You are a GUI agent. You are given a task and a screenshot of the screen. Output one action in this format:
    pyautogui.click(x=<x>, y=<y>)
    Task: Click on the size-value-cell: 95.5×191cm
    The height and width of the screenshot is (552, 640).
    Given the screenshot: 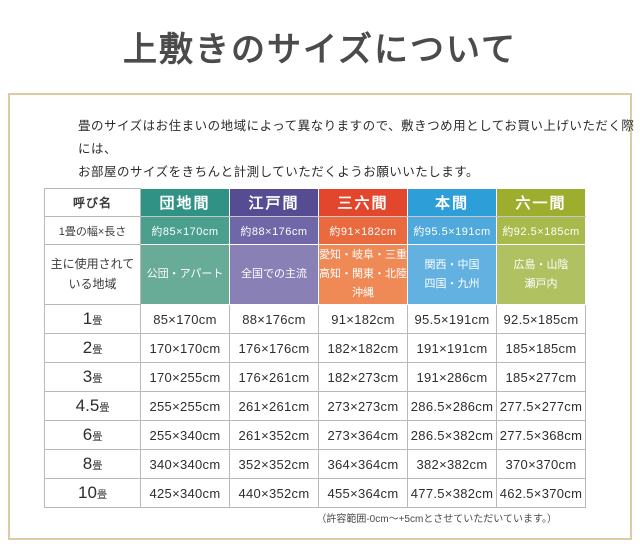 What is the action you would take?
    pyautogui.click(x=452, y=319)
    